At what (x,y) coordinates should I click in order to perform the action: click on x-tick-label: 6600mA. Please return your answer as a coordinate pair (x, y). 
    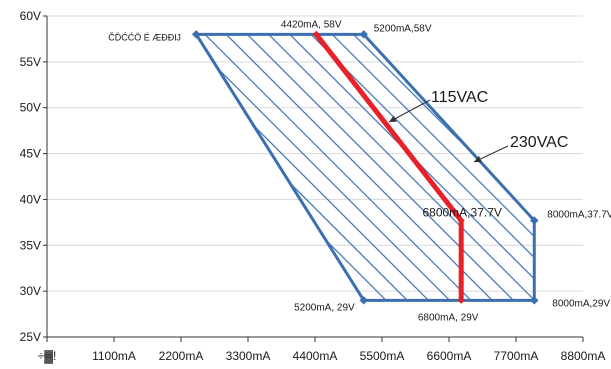
    Looking at the image, I should click on (449, 356).